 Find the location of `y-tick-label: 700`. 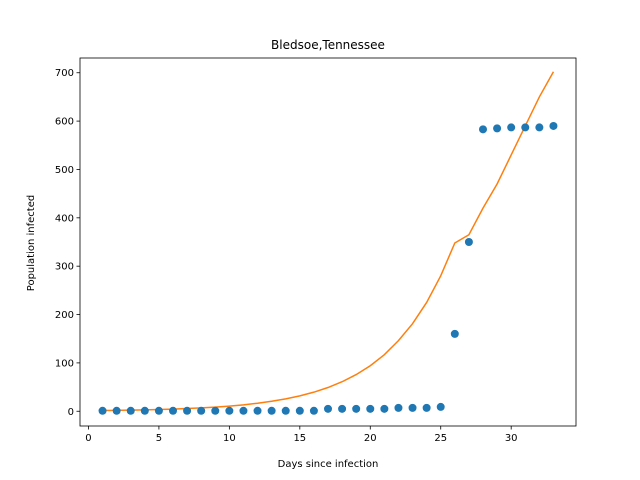

y-tick-label: 700 is located at coordinates (64, 73).